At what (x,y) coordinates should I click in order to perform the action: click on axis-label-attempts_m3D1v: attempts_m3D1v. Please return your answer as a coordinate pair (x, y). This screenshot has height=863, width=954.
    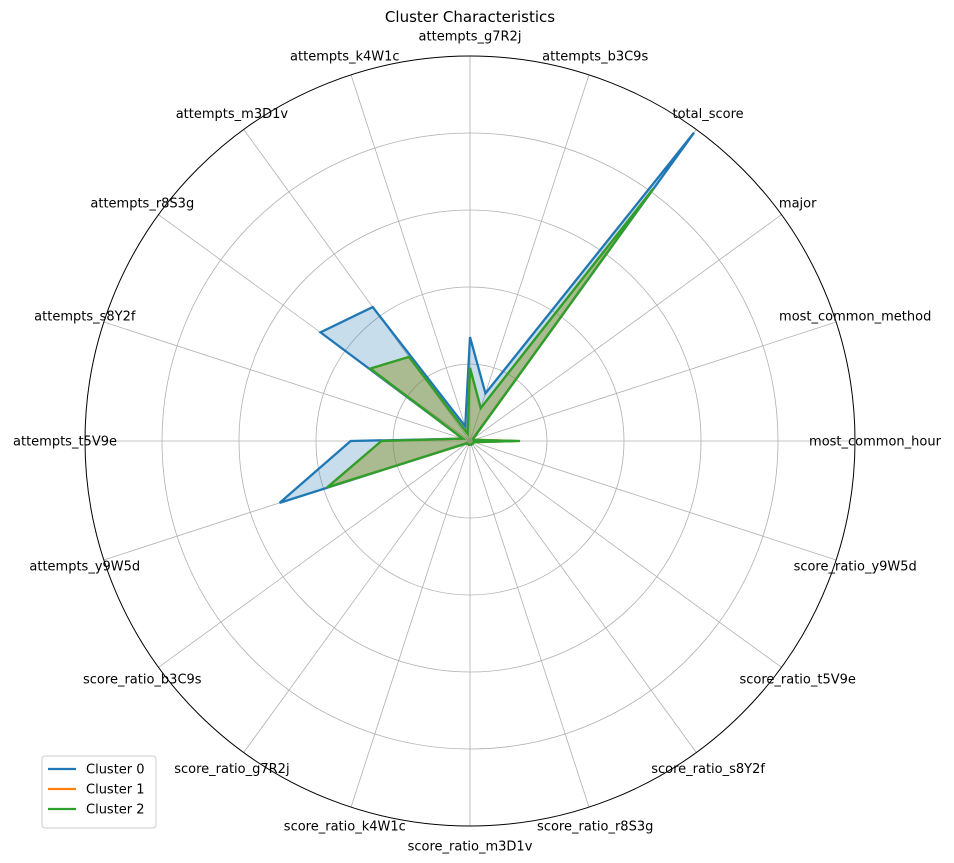
    Looking at the image, I should click on (232, 114).